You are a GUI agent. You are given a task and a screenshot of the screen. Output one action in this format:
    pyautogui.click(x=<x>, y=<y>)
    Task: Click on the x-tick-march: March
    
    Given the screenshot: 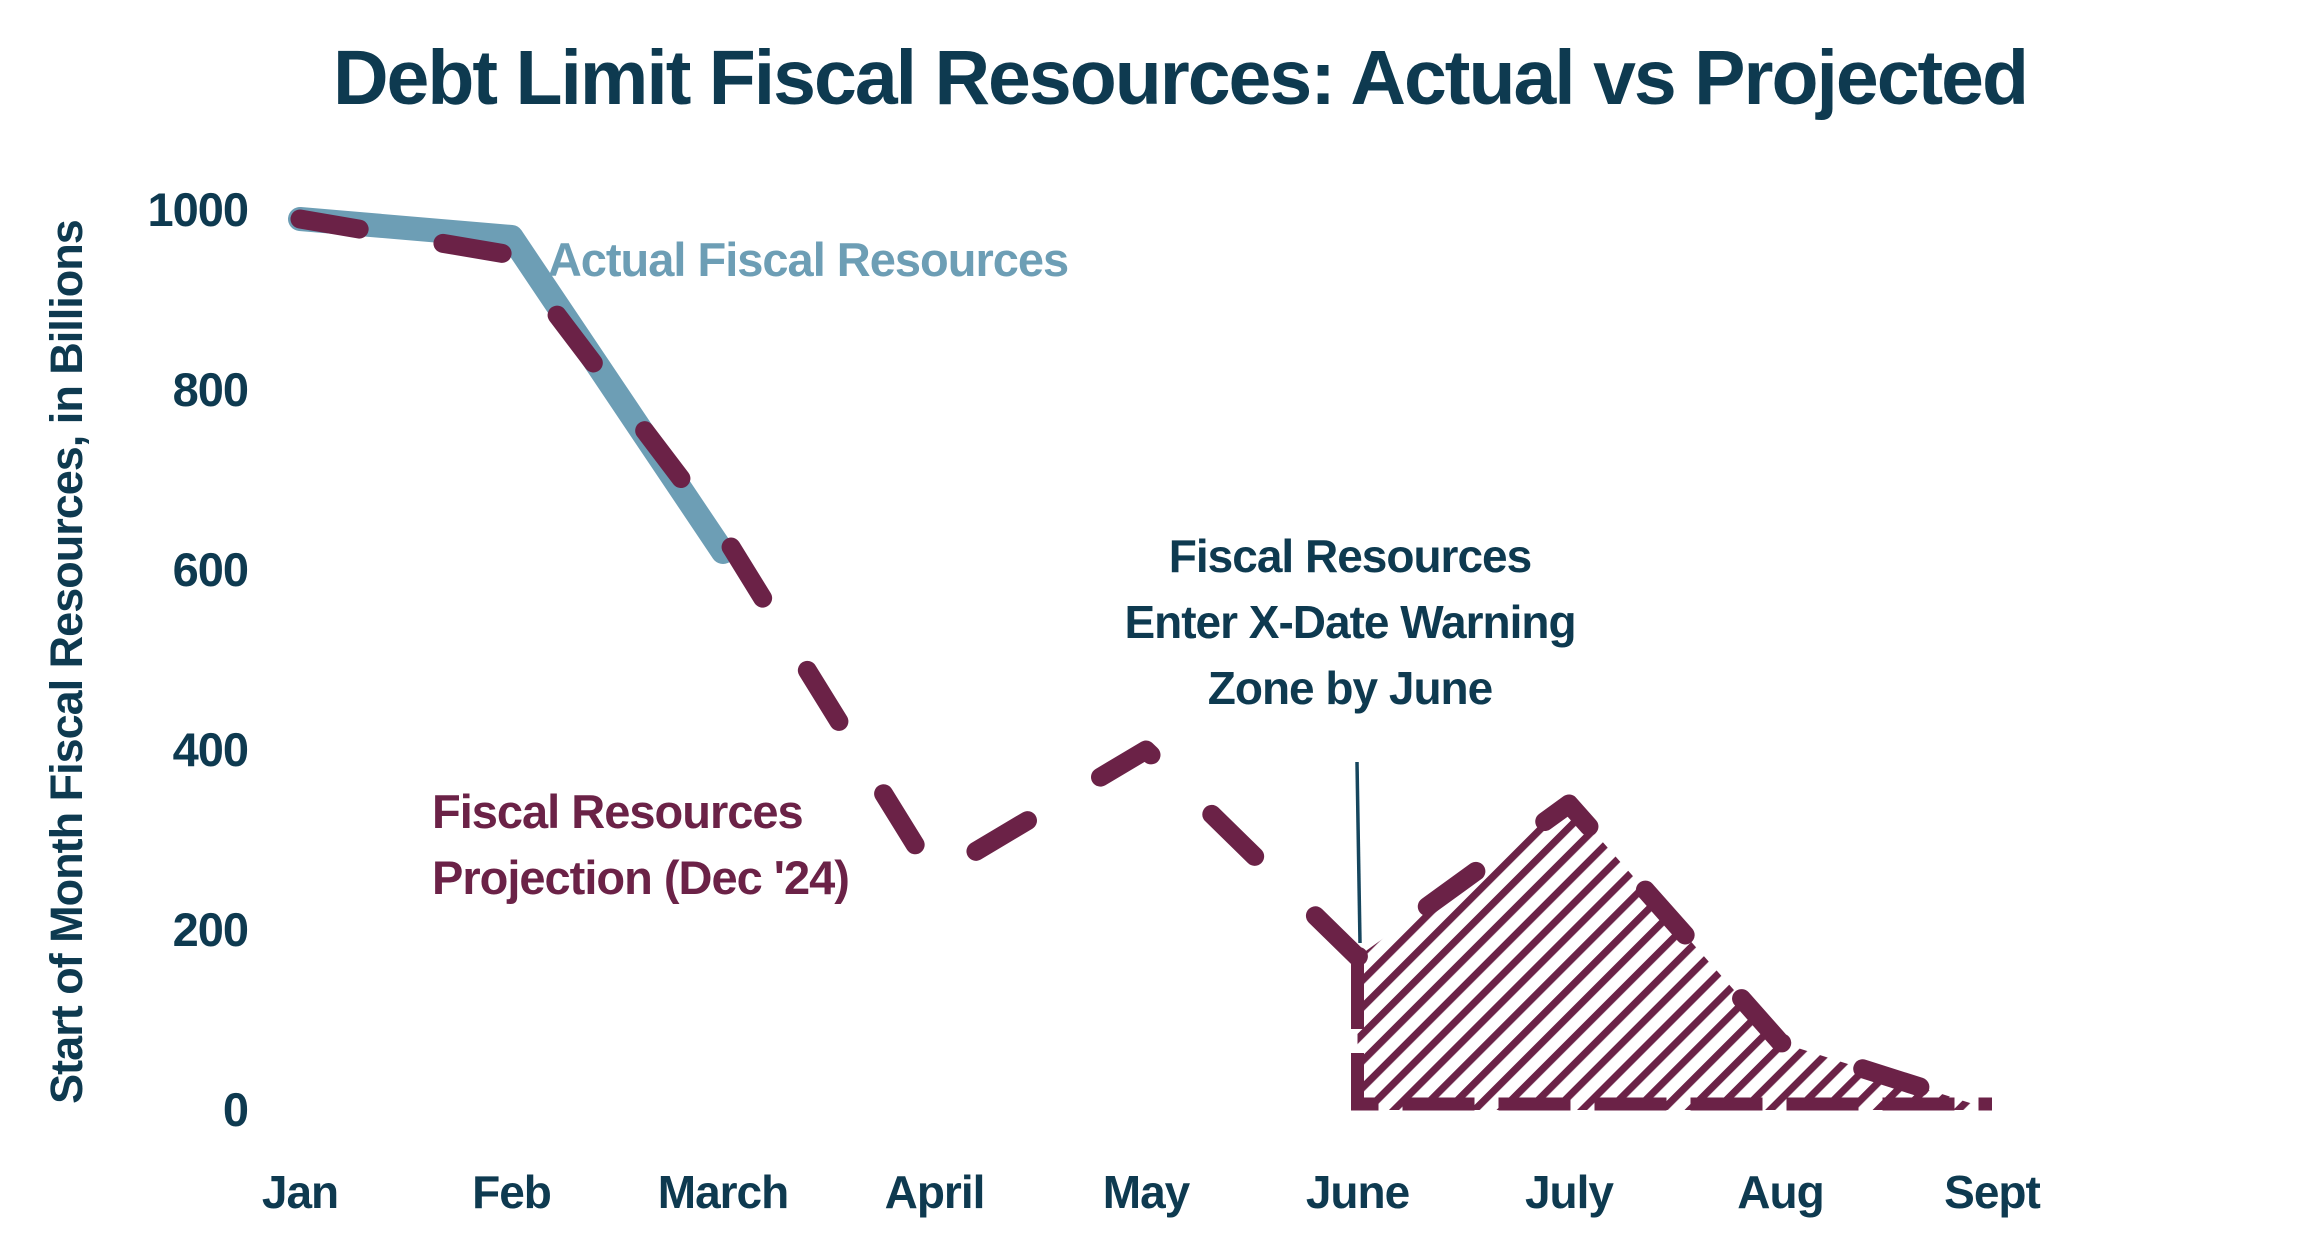 What is the action you would take?
    pyautogui.click(x=723, y=1192)
    